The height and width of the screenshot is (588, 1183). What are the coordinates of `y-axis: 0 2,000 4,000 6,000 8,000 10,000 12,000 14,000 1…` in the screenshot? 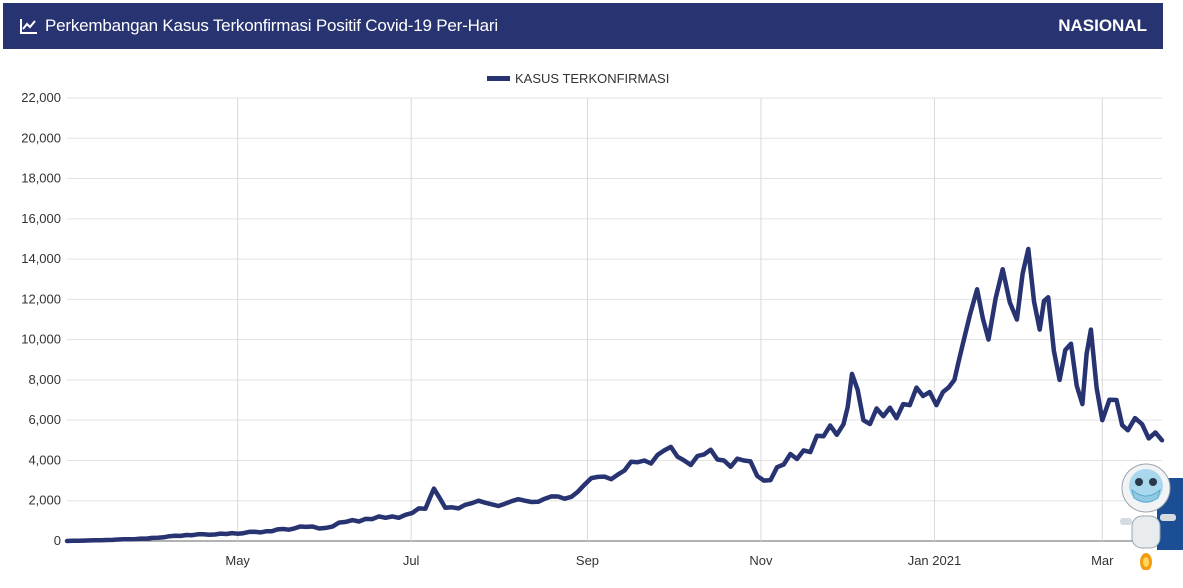 It's located at (41, 319).